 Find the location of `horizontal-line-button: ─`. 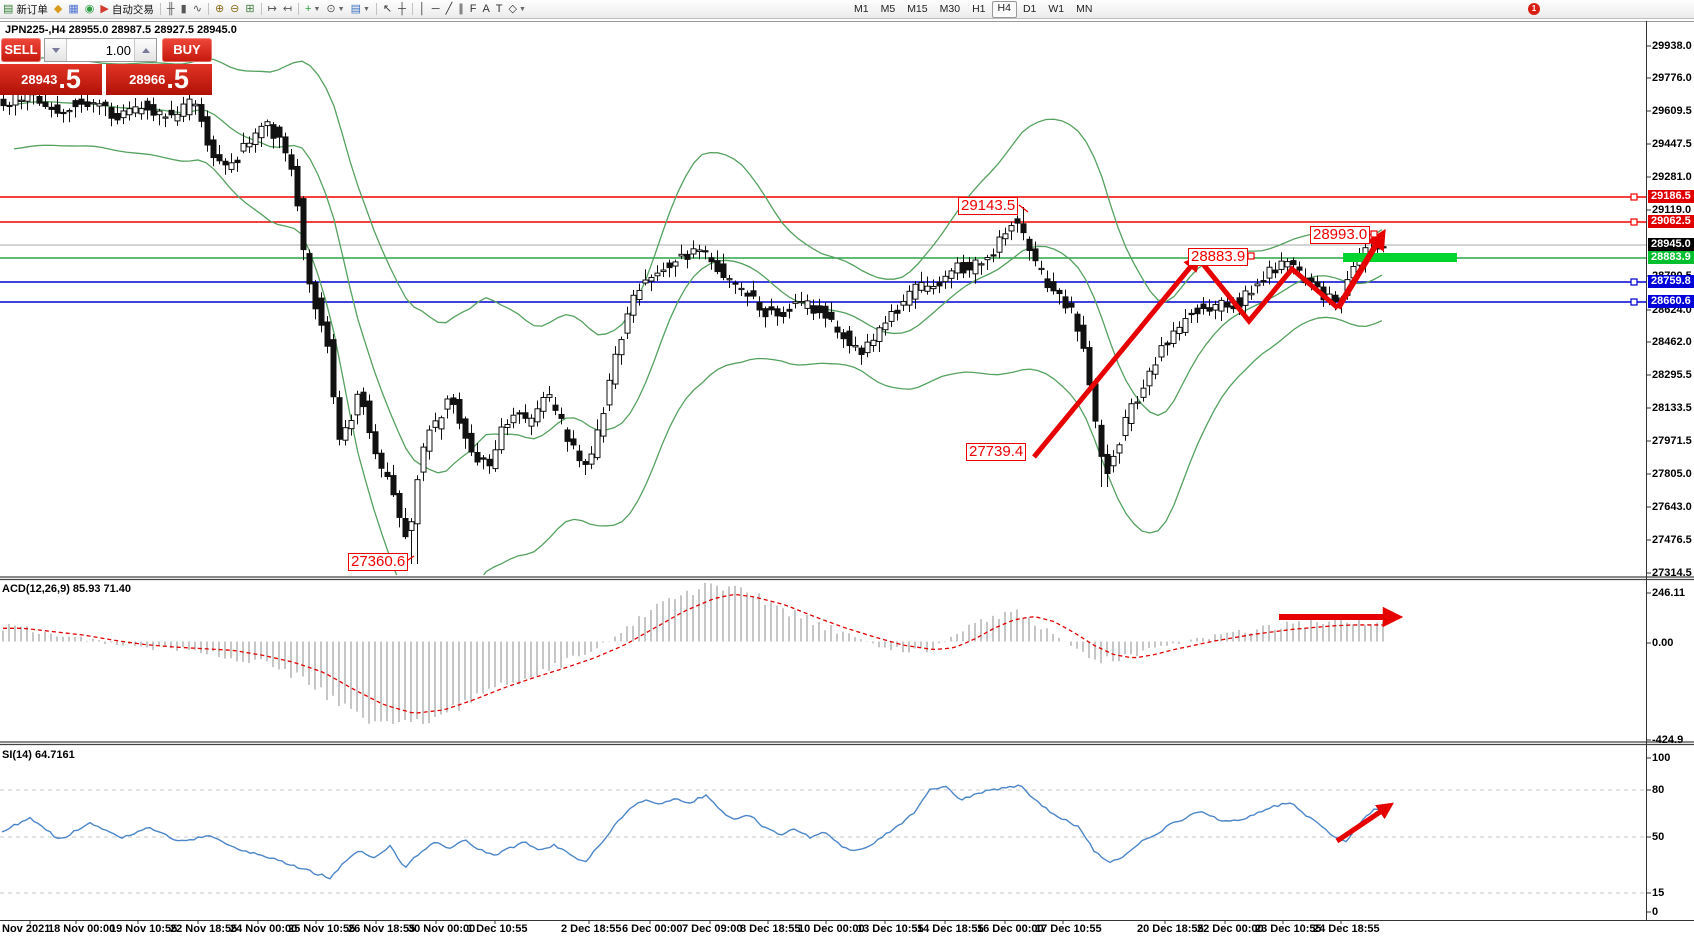

horizontal-line-button: ─ is located at coordinates (436, 9).